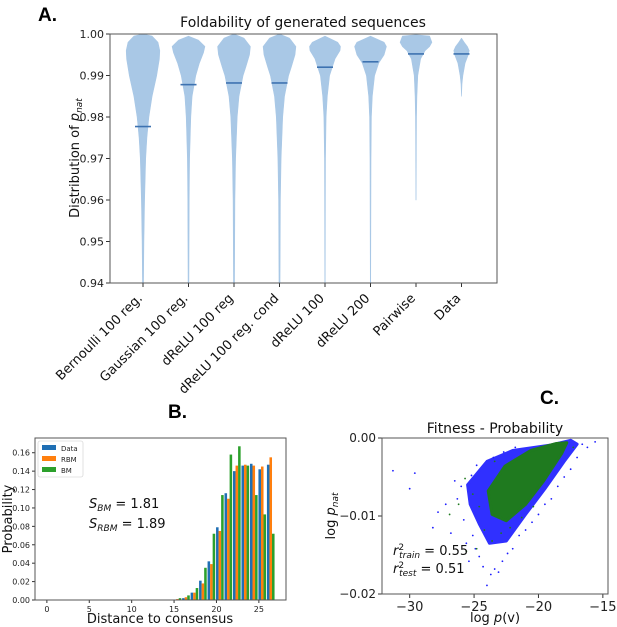 The height and width of the screenshot is (627, 617). What do you see at coordinates (92, 34) in the screenshot?
I see `y-tick-label: 1.00` at bounding box center [92, 34].